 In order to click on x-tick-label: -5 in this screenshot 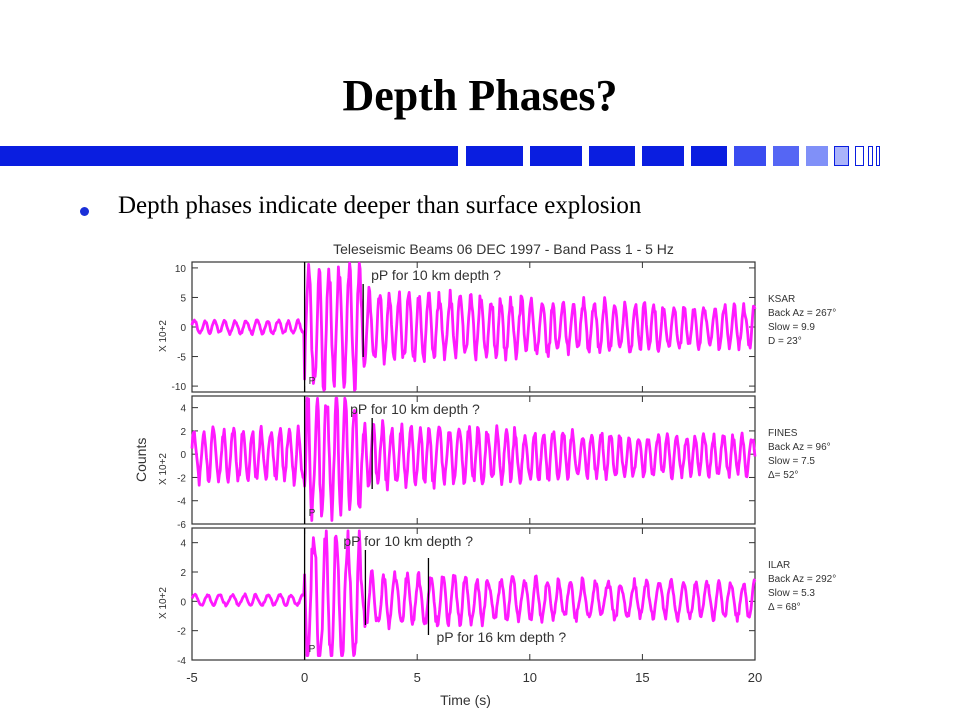, I will do `click(192, 677)`.